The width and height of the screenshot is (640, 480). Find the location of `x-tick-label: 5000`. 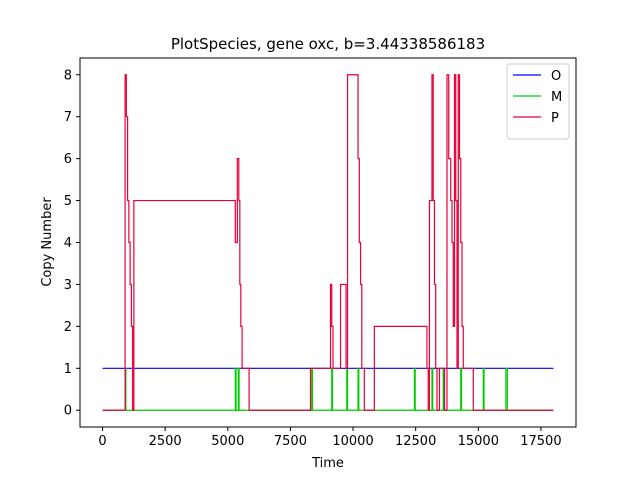

x-tick-label: 5000 is located at coordinates (227, 441).